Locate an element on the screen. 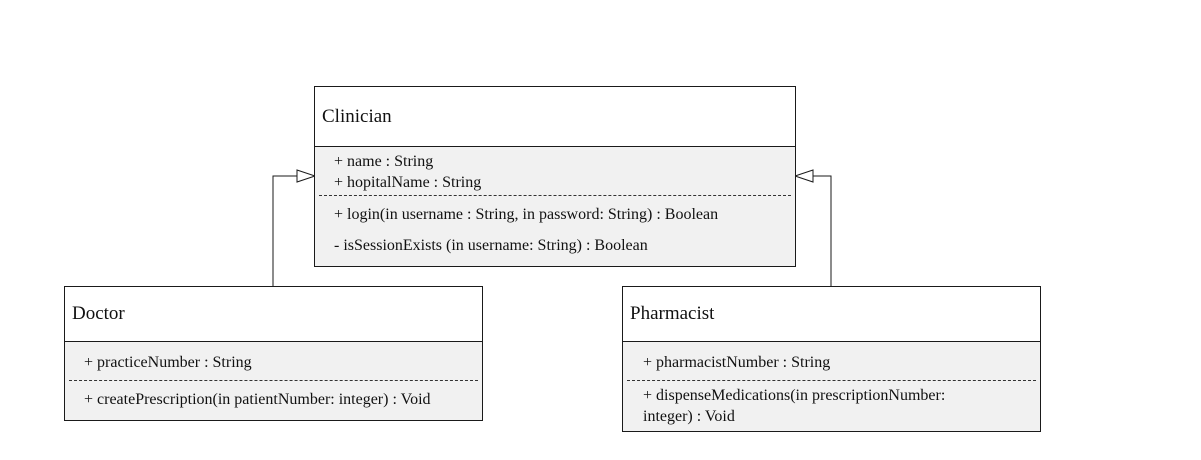 This screenshot has width=1201, height=460. pharmacist-generalization-line is located at coordinates (822, 230).